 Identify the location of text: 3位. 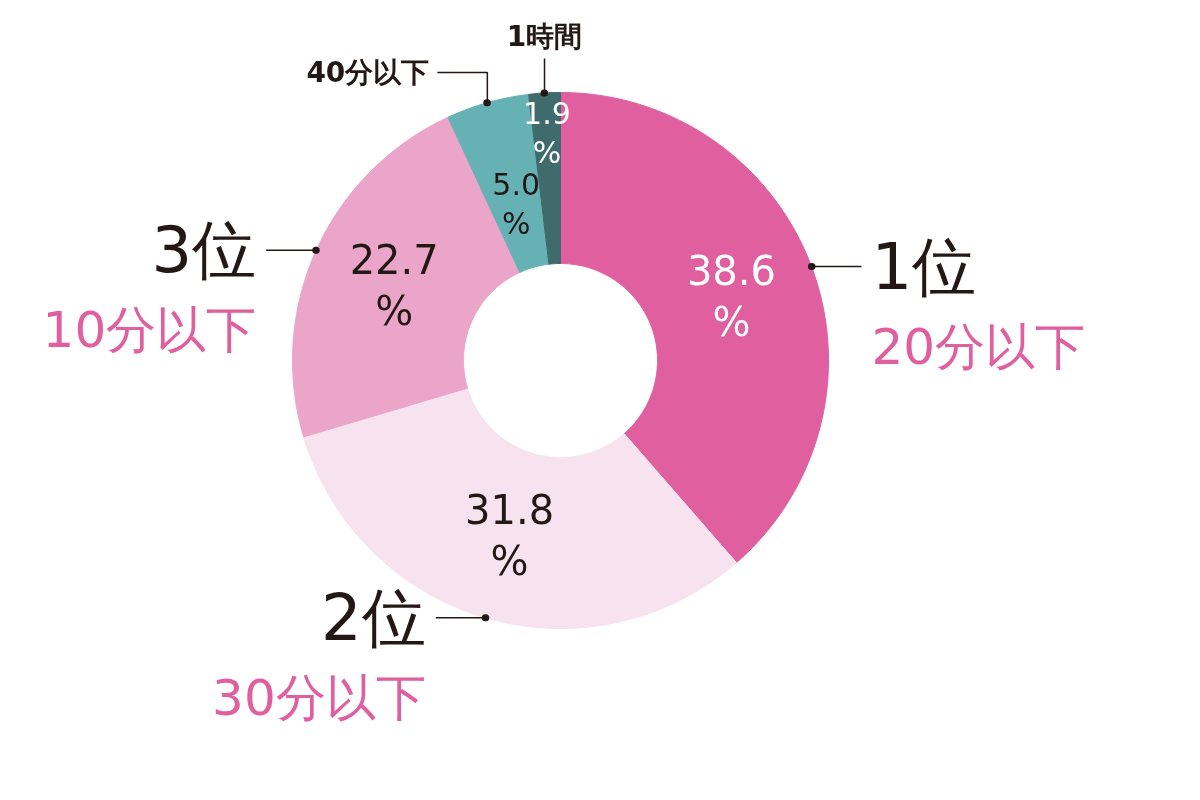
(204, 250).